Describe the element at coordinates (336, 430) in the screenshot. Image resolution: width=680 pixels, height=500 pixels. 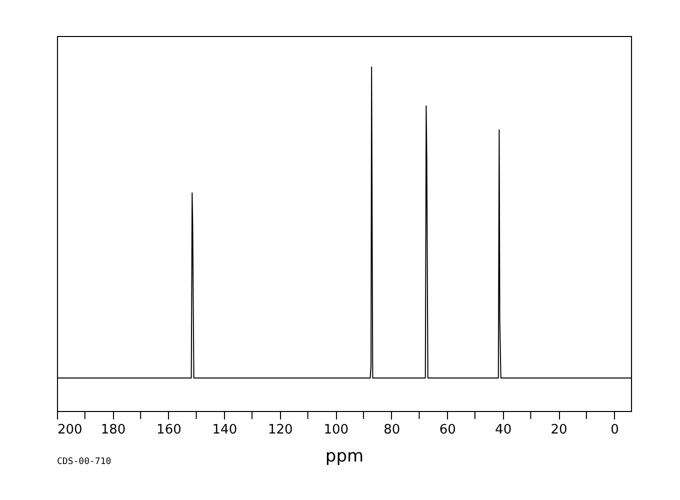
I see `x-tick-label: 100` at that location.